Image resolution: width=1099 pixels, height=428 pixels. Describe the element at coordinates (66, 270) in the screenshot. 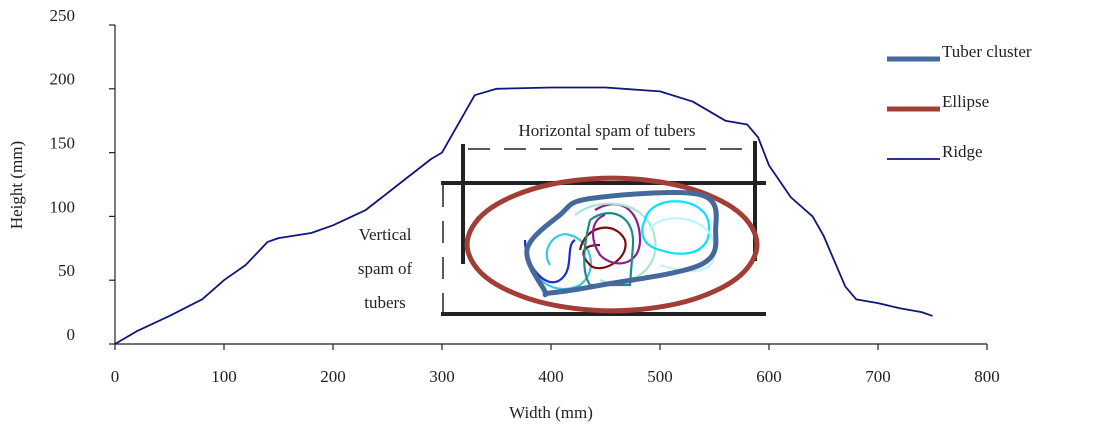

I see `y-tick-label: 50` at that location.